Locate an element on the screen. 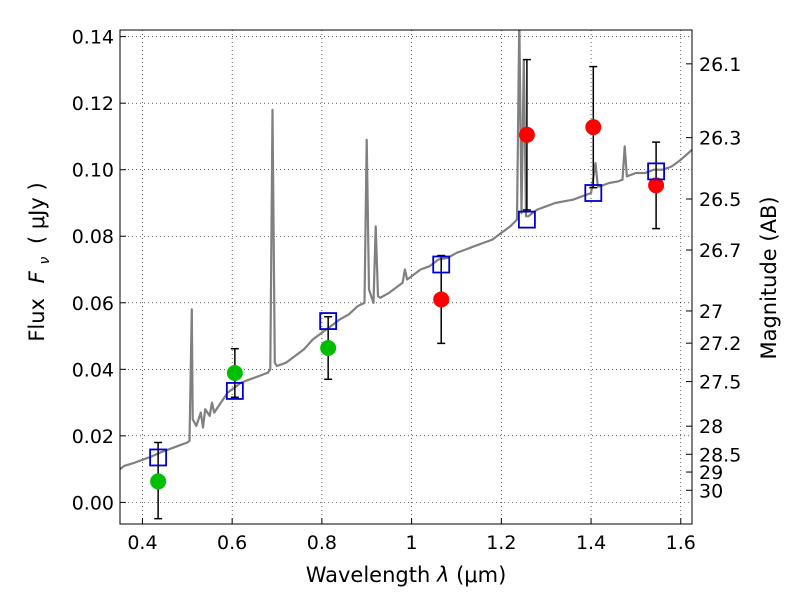  magnitude-tick-label: 27 is located at coordinates (711, 312).